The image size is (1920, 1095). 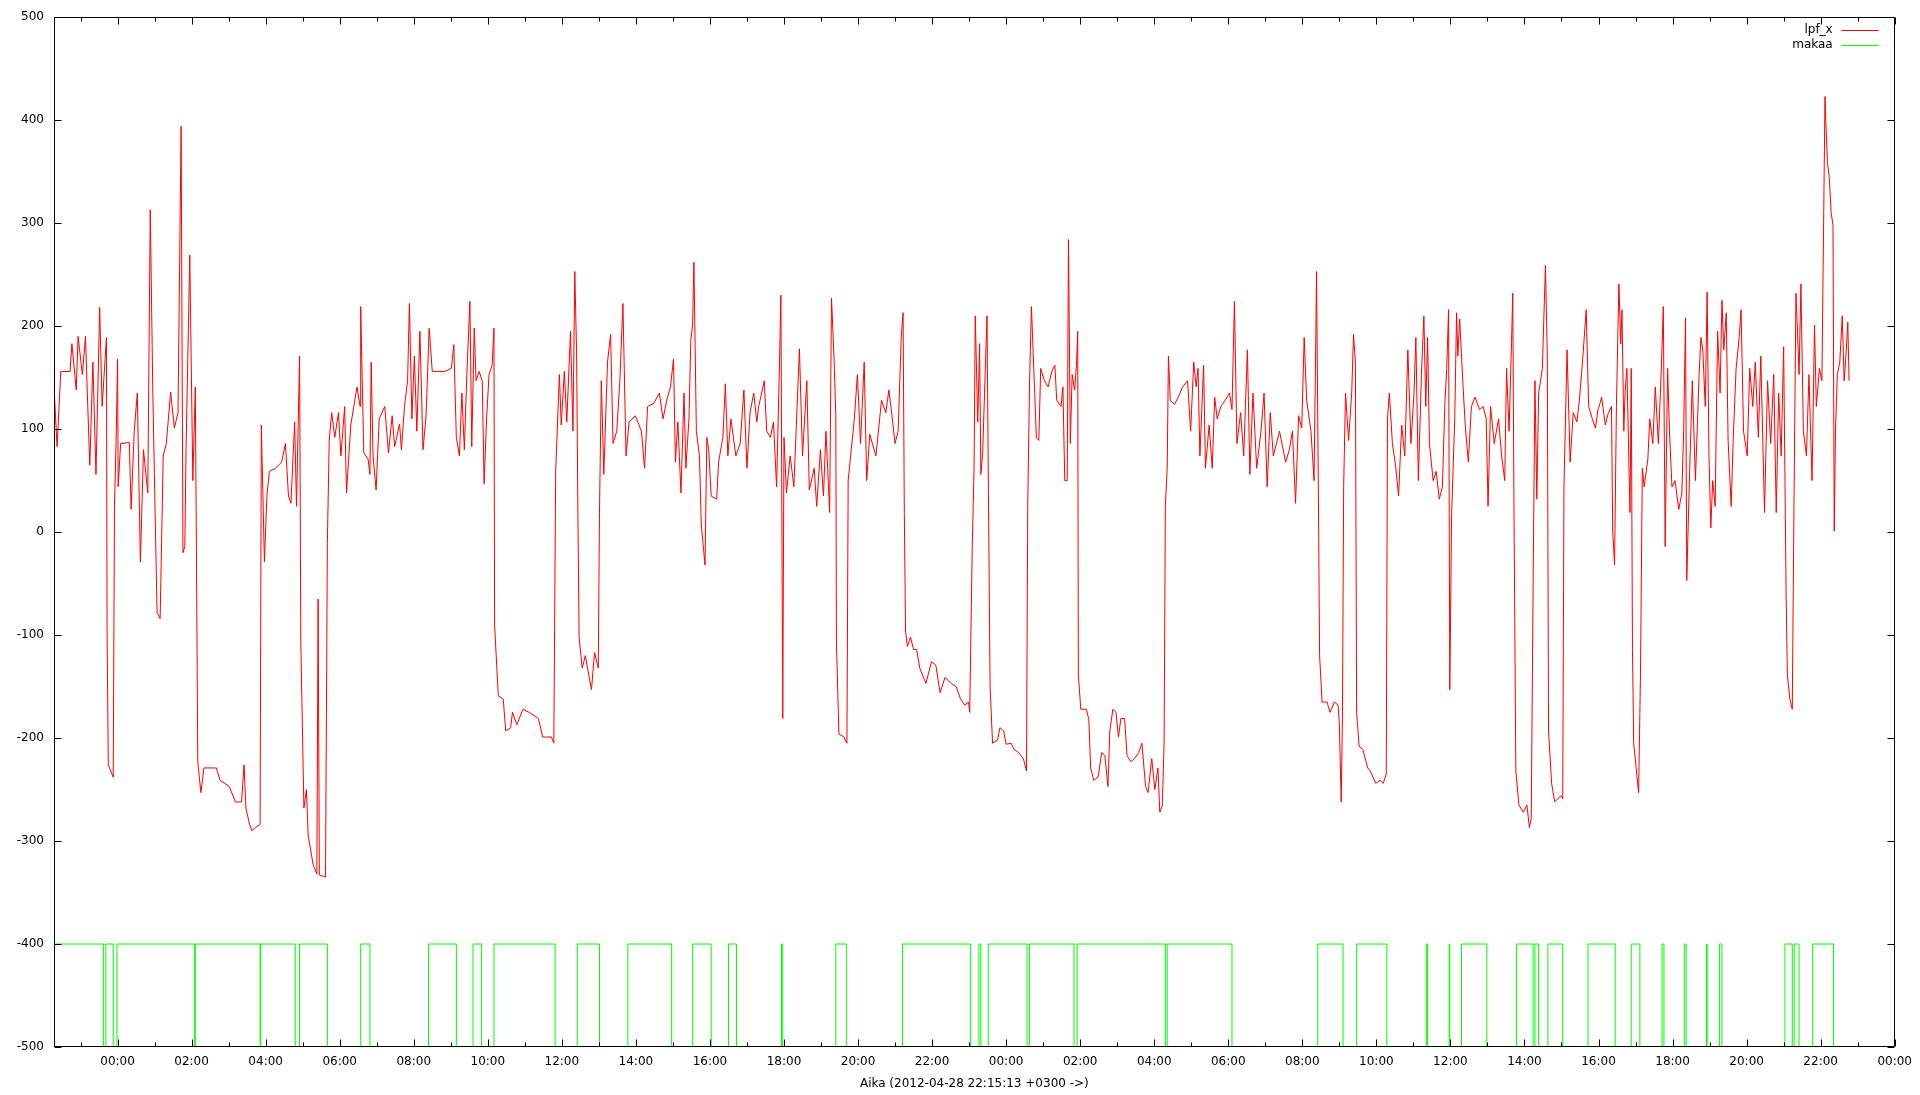 What do you see at coordinates (40, 531) in the screenshot?
I see `y-tick-label: 0` at bounding box center [40, 531].